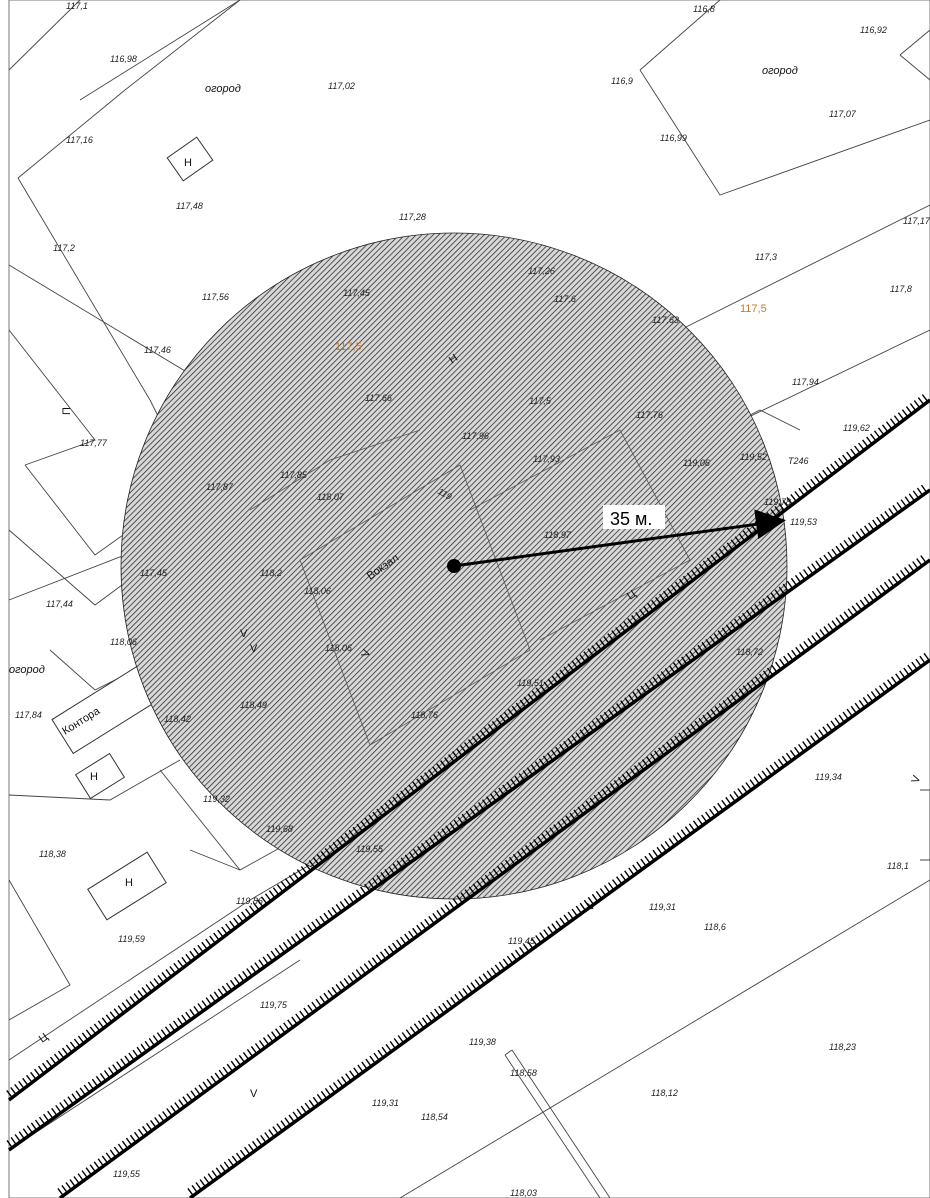 Image resolution: width=930 pixels, height=1198 pixels. I want to click on elevation-mark: 118,38, so click(52, 854).